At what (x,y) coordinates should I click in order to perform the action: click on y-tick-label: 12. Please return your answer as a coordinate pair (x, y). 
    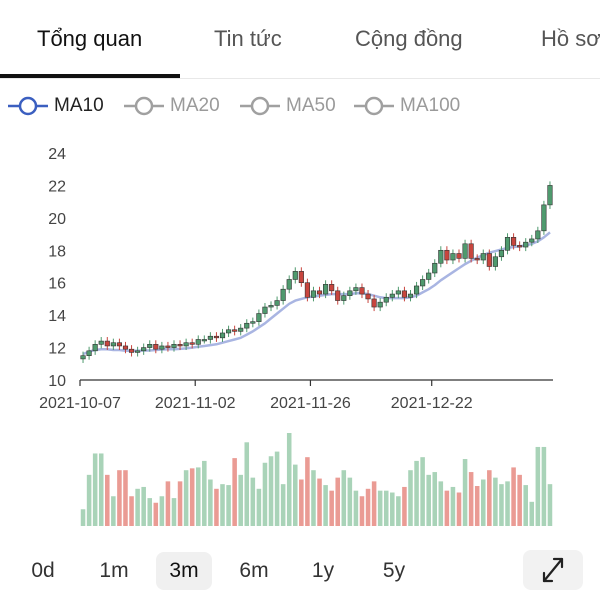
    Looking at the image, I should click on (57, 349).